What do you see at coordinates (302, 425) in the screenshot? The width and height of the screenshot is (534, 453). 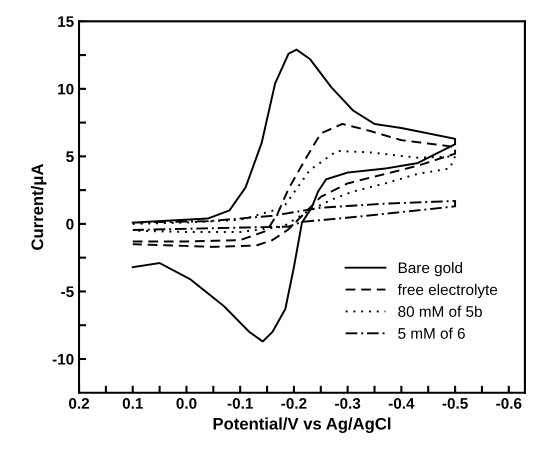 I see `x-axis-title: Potential/V vs Ag/AgCl` at bounding box center [302, 425].